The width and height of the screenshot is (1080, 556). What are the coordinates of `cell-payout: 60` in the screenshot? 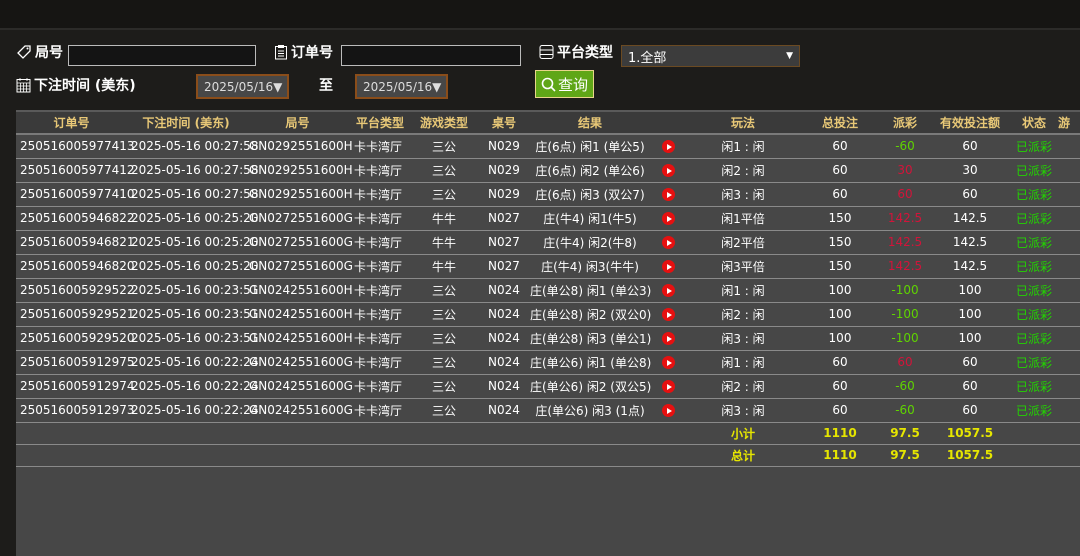 It's located at (905, 194).